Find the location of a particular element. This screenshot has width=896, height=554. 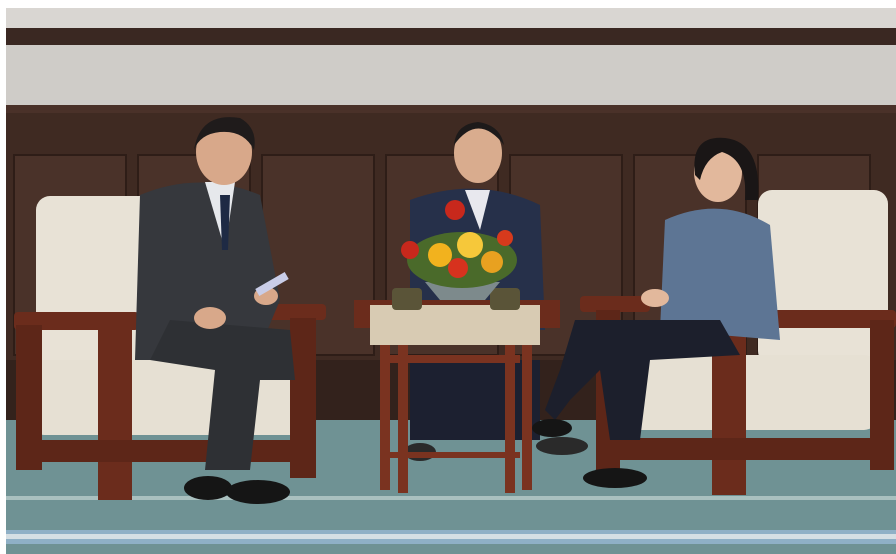

wall-molding is located at coordinates (451, 36).